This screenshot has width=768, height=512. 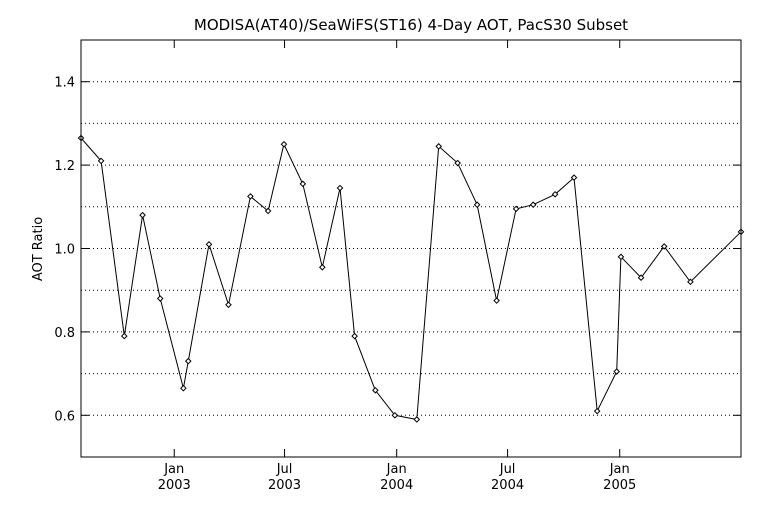 I want to click on y-tick-label: 1.4, so click(x=64, y=83).